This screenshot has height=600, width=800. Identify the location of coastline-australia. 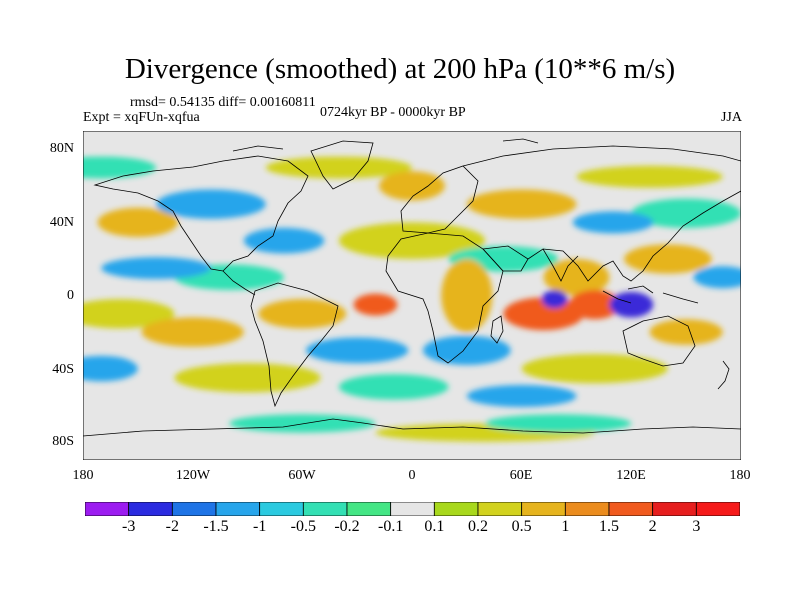
(659, 341).